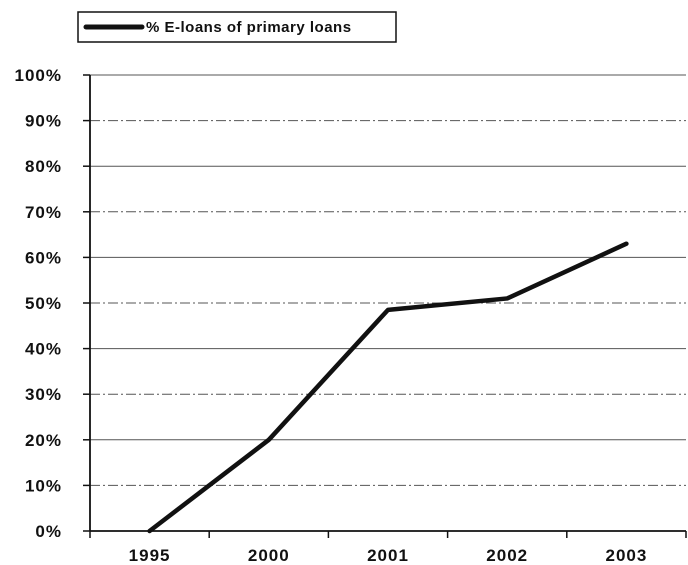  Describe the element at coordinates (43, 303) in the screenshot. I see `y-tick-label: 50%` at that location.